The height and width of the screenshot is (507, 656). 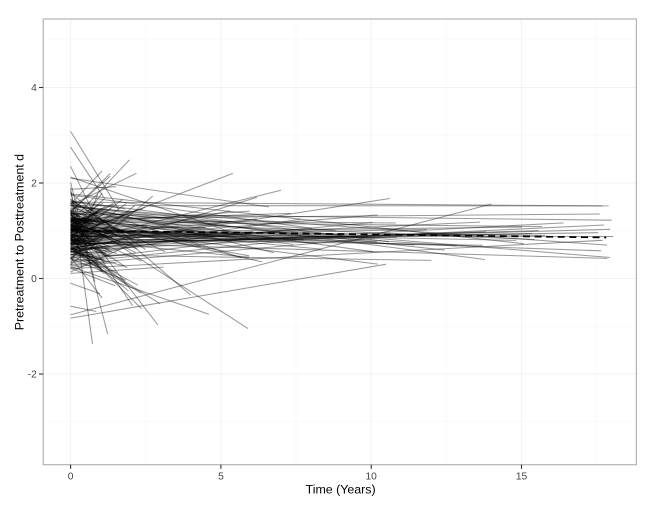 I want to click on svg-text: -2, so click(x=32, y=375).